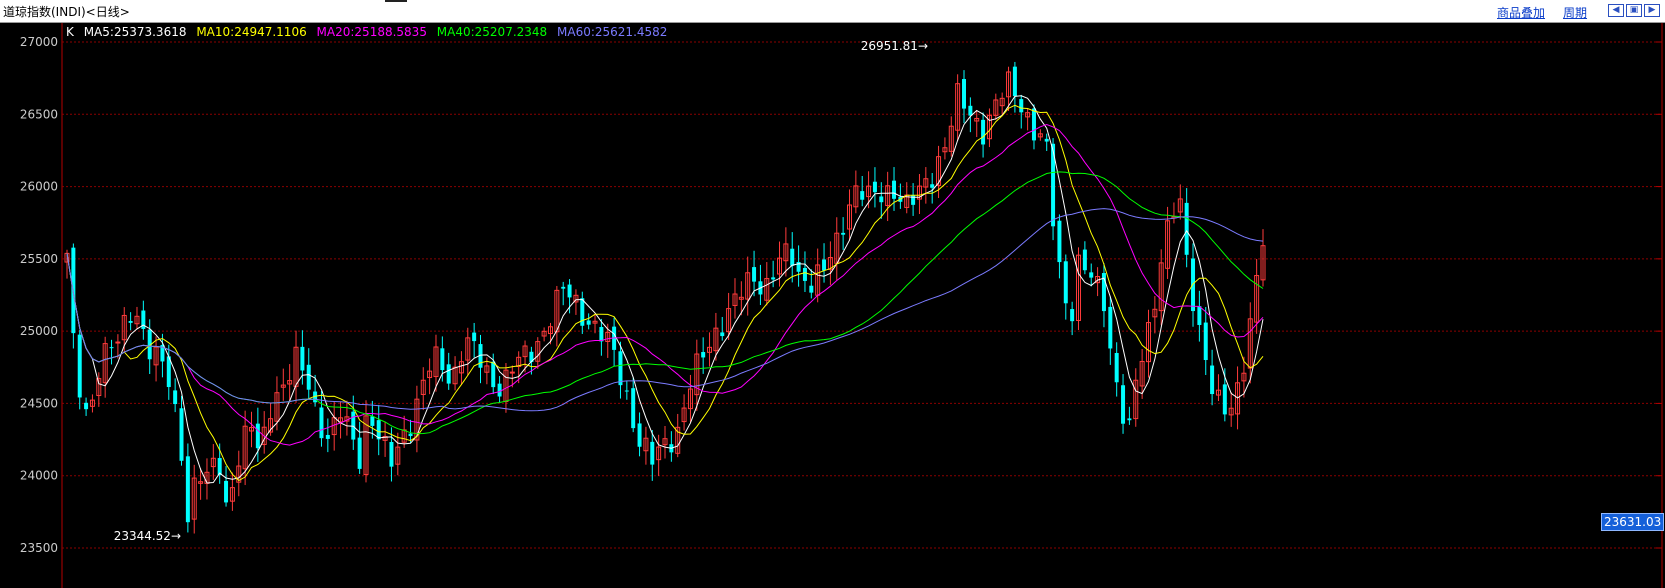 Image resolution: width=1665 pixels, height=588 pixels. I want to click on next-icon: ▶, so click(1652, 10).